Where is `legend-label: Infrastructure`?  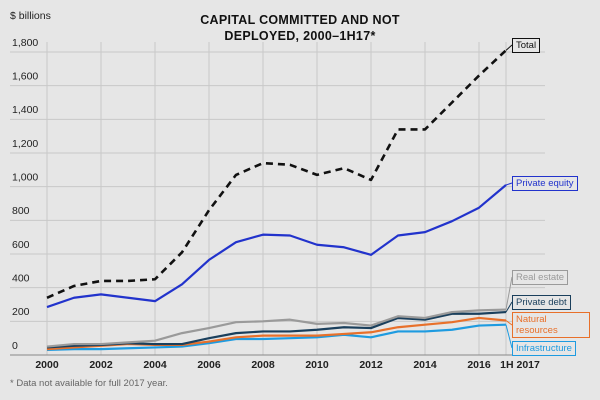 legend-label: Infrastructure is located at coordinates (544, 348).